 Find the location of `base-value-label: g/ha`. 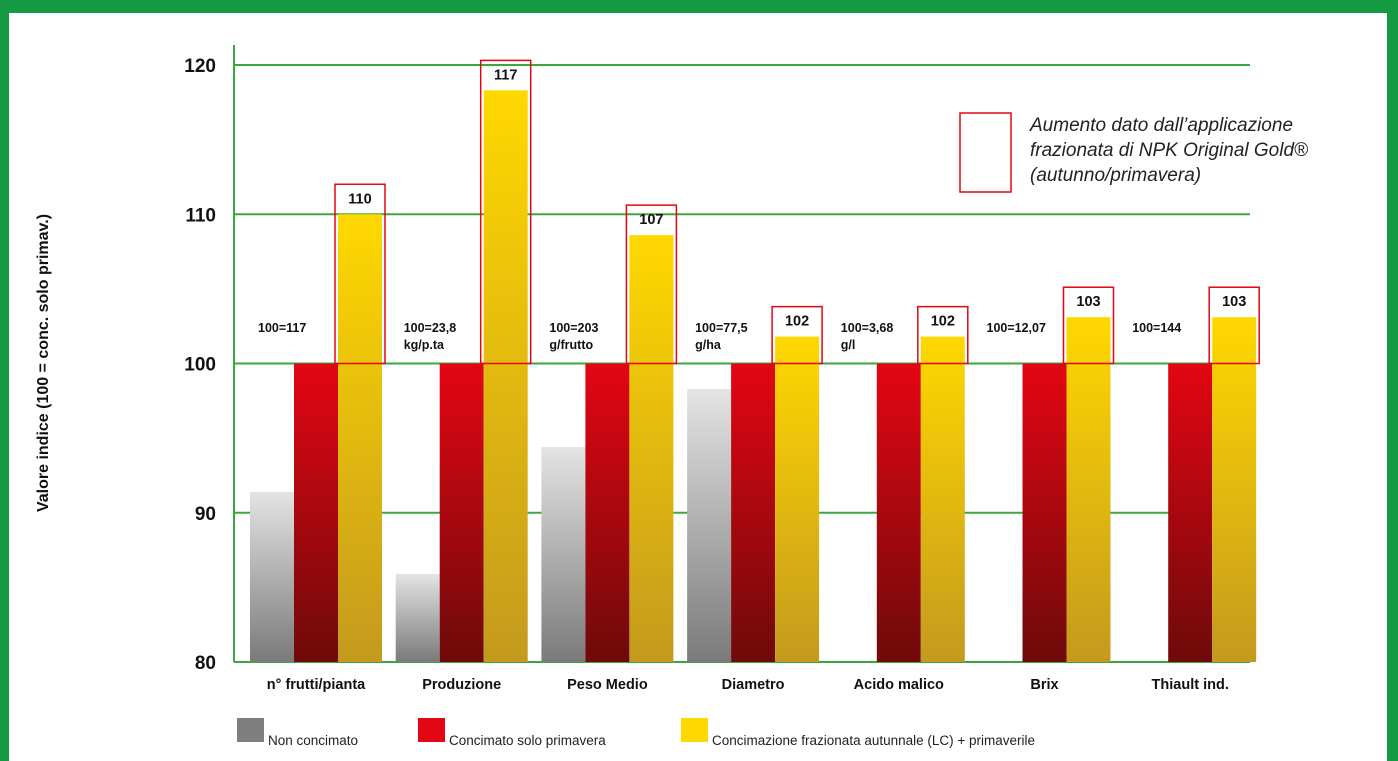

base-value-label: g/ha is located at coordinates (708, 345).